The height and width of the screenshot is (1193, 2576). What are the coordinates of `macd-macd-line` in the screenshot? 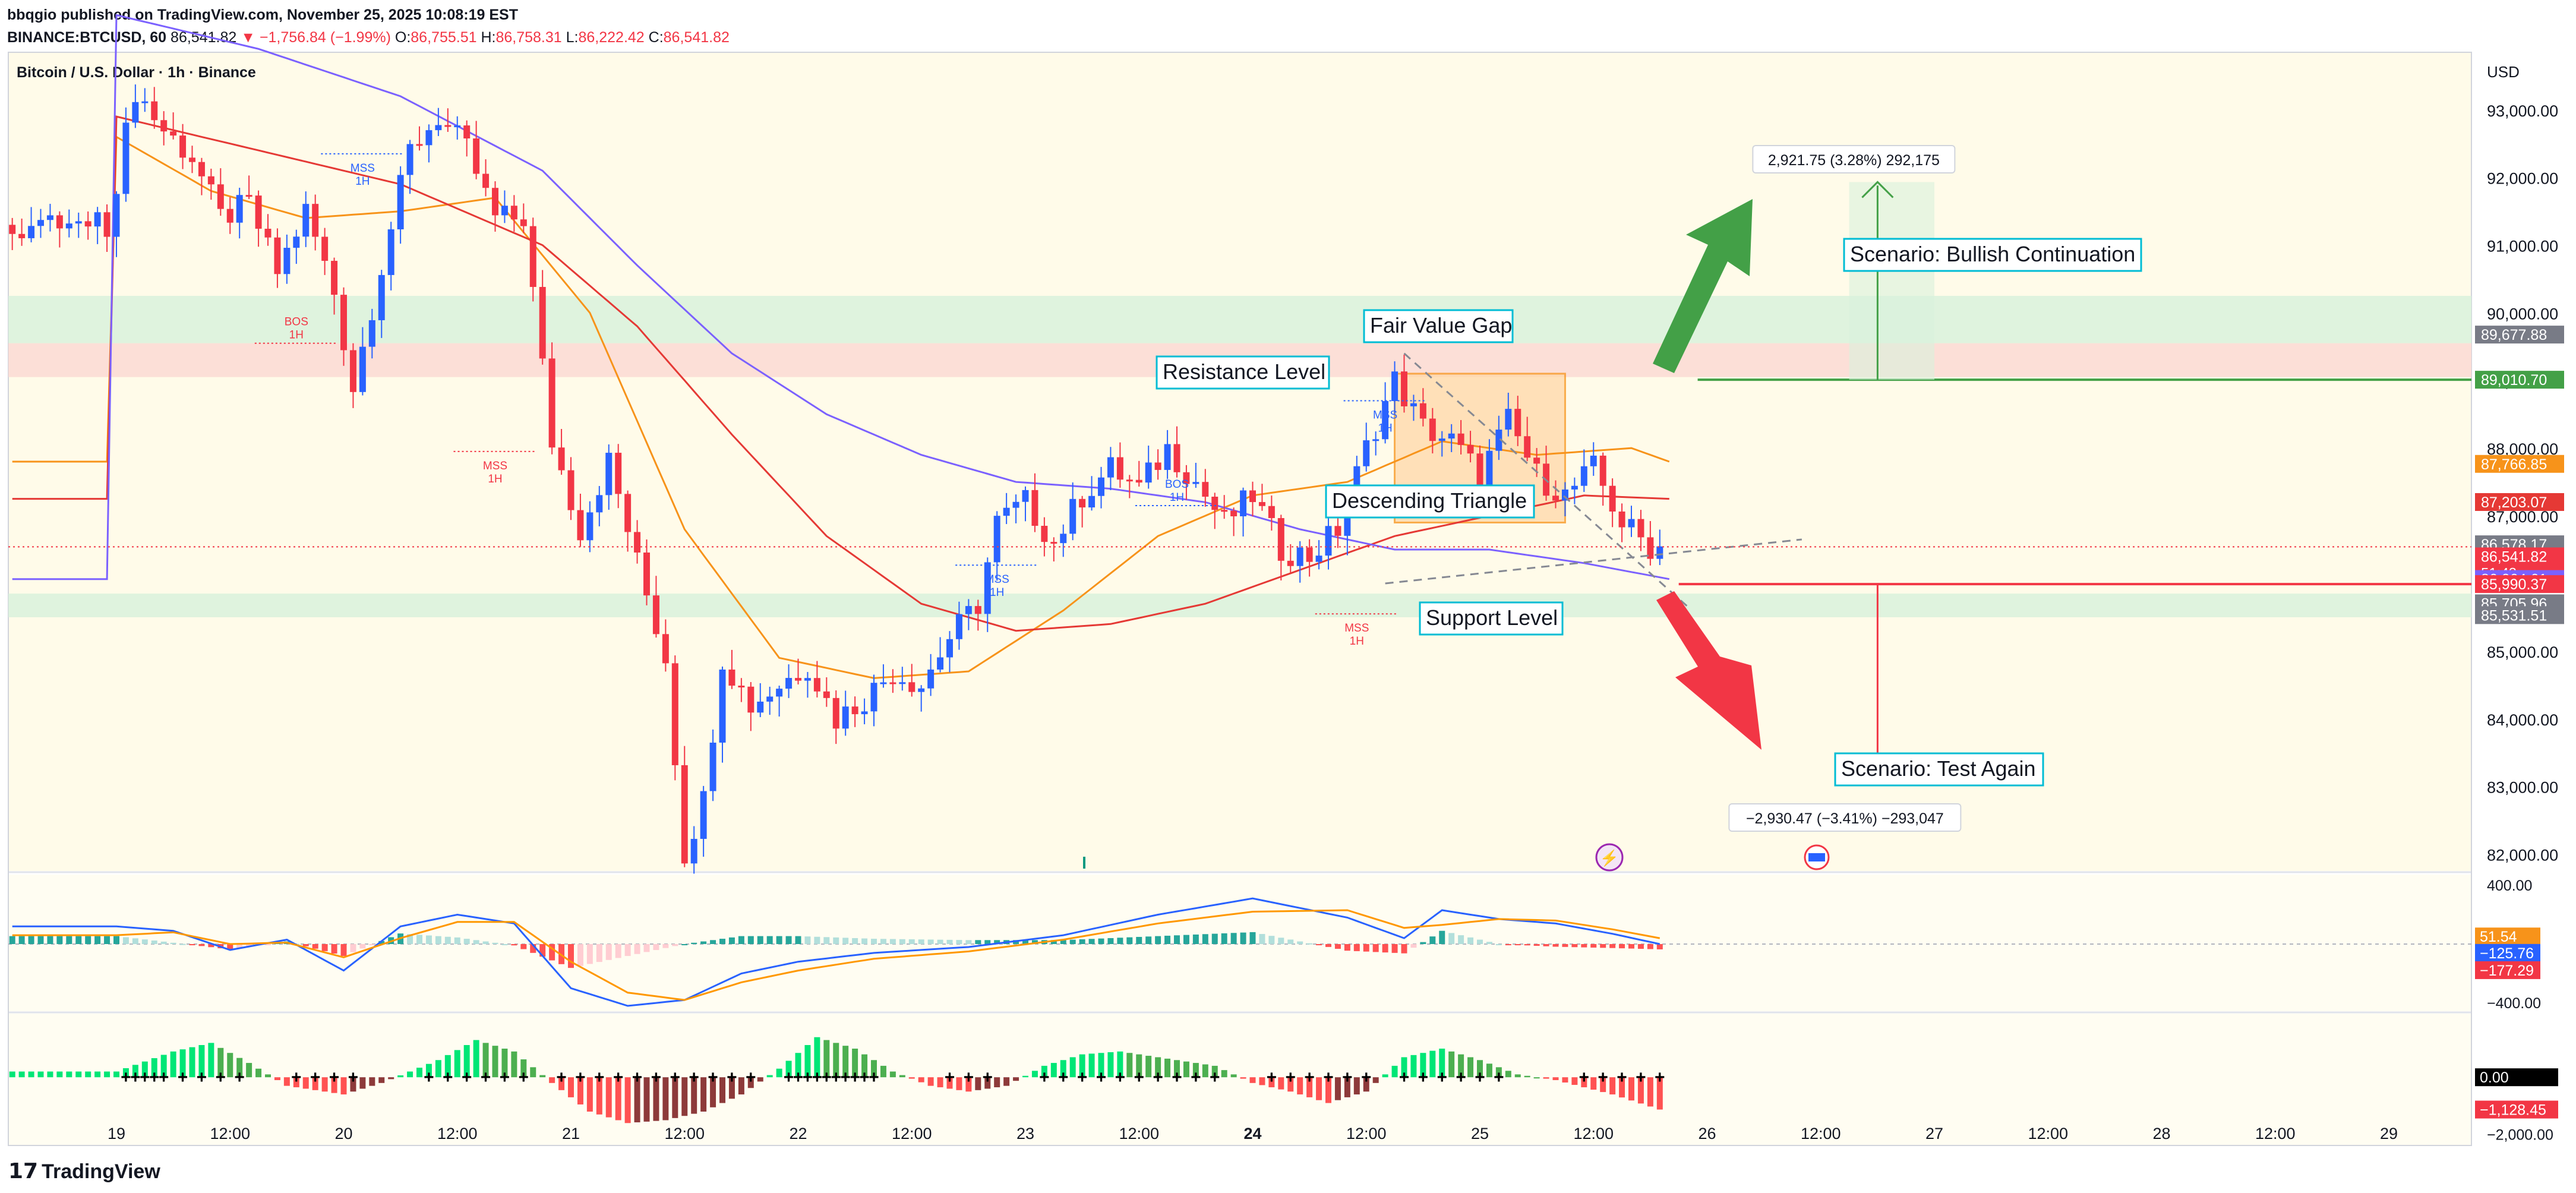 It's located at (836, 952).